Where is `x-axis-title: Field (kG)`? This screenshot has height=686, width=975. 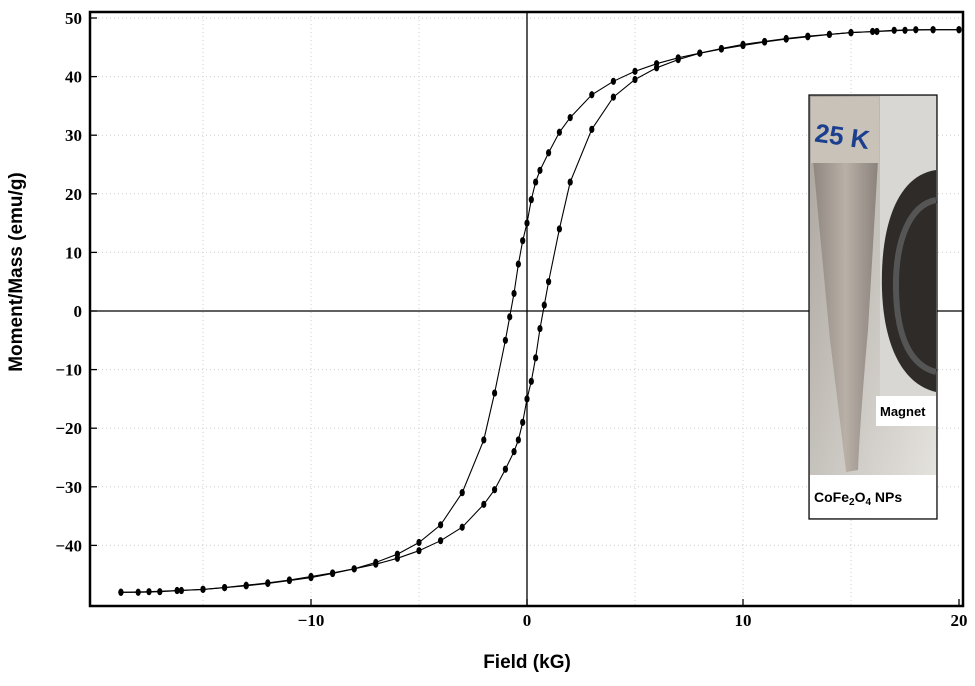
x-axis-title: Field (kG) is located at coordinates (527, 662).